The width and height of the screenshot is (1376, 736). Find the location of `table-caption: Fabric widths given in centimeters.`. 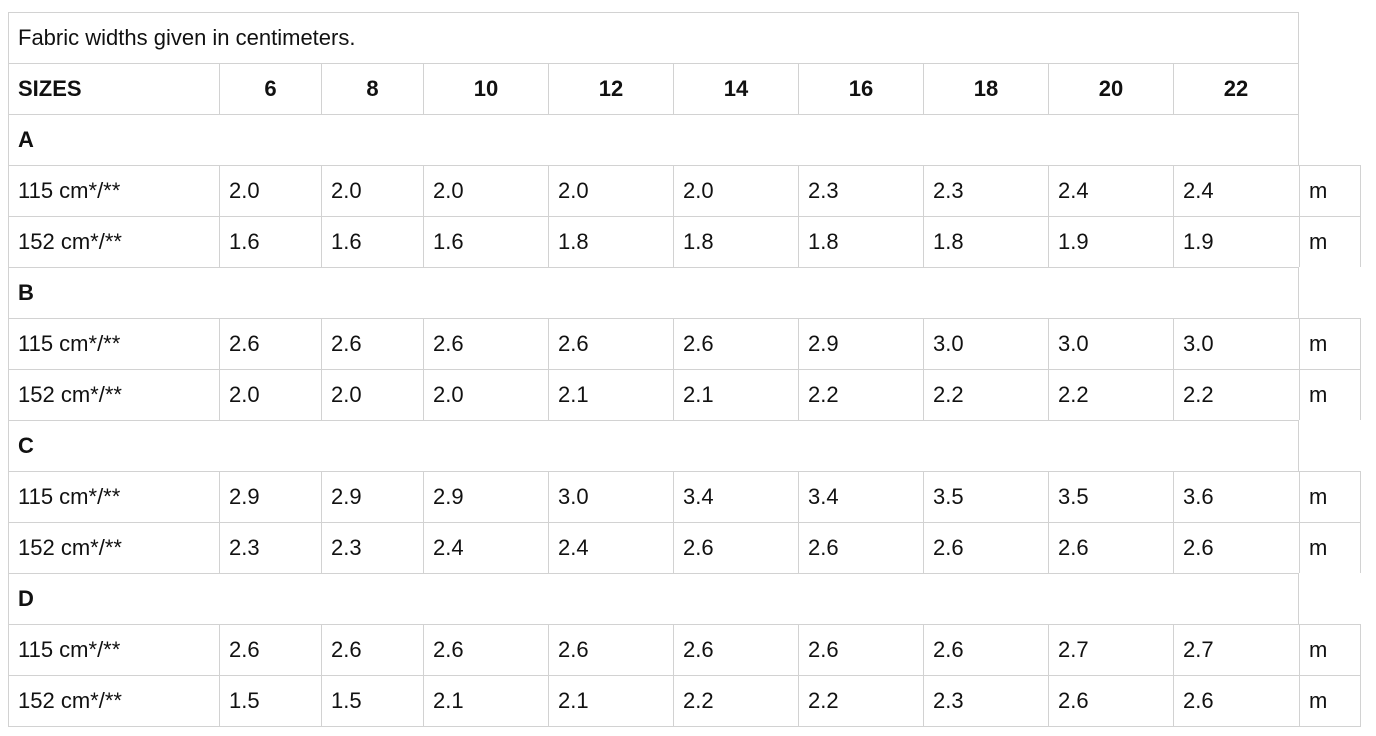

table-caption: Fabric widths given in centimeters. is located at coordinates (653, 37).